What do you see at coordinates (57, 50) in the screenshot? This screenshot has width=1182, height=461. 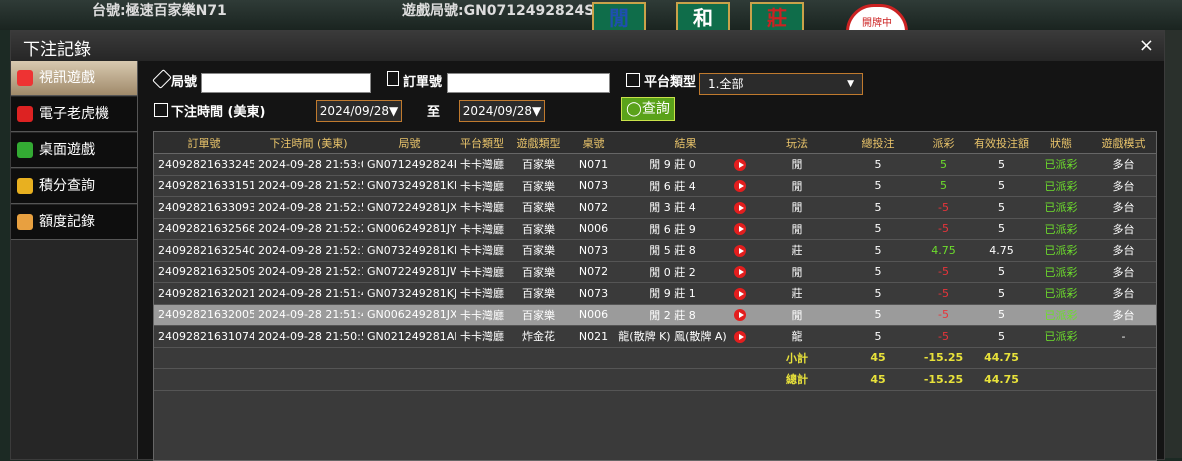 I see `dialog-title: 下注記錄` at bounding box center [57, 50].